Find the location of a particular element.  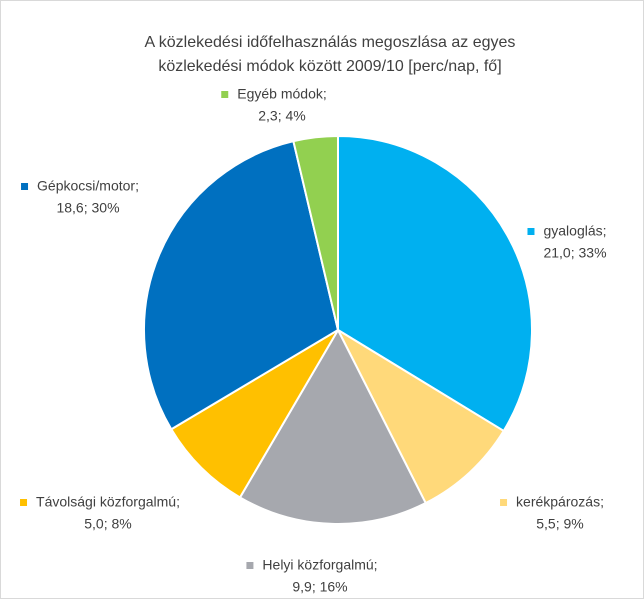

slice-value-label: 18,6; 30% is located at coordinates (87, 208).